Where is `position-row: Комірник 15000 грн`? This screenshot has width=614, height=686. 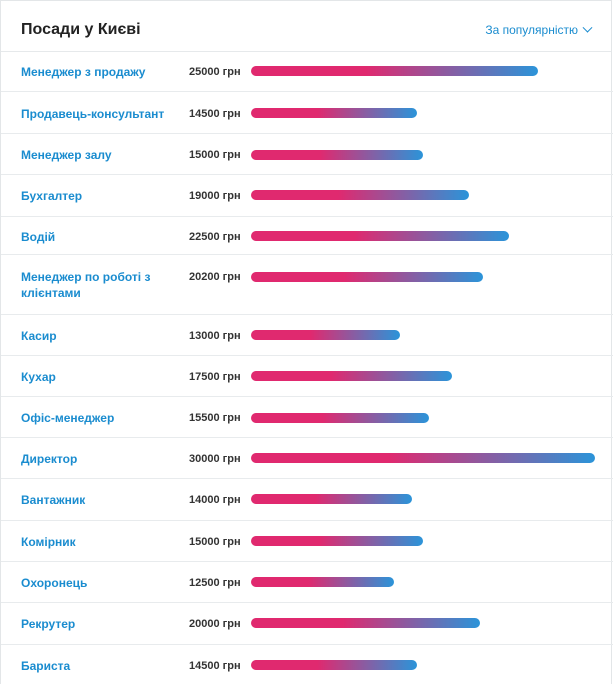
position-row: Комірник 15000 грн is located at coordinates (307, 541).